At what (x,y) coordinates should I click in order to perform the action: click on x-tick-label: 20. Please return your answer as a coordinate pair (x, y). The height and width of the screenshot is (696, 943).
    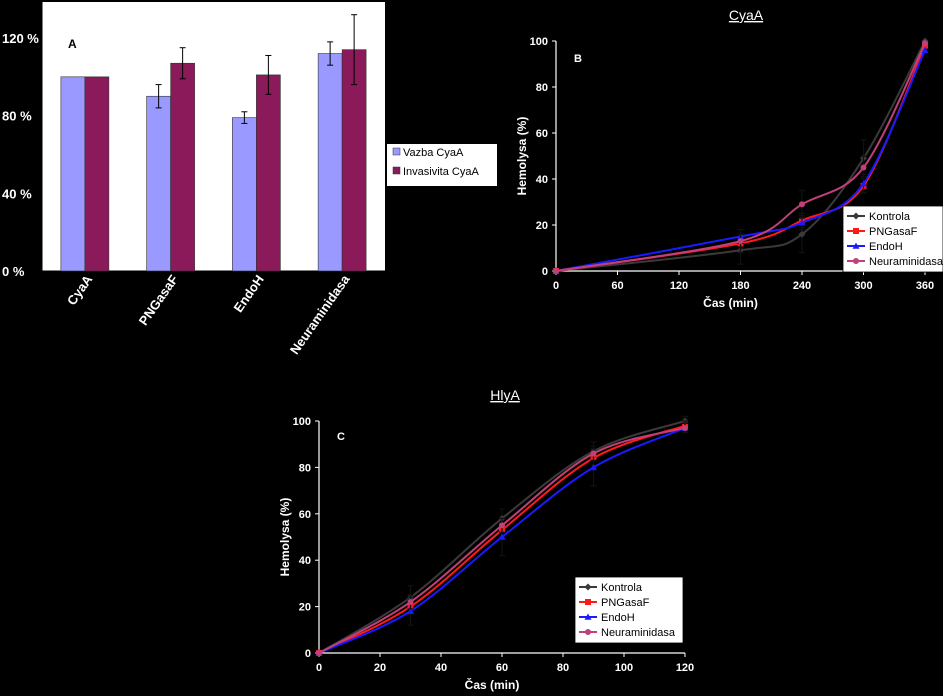
    Looking at the image, I should click on (380, 668).